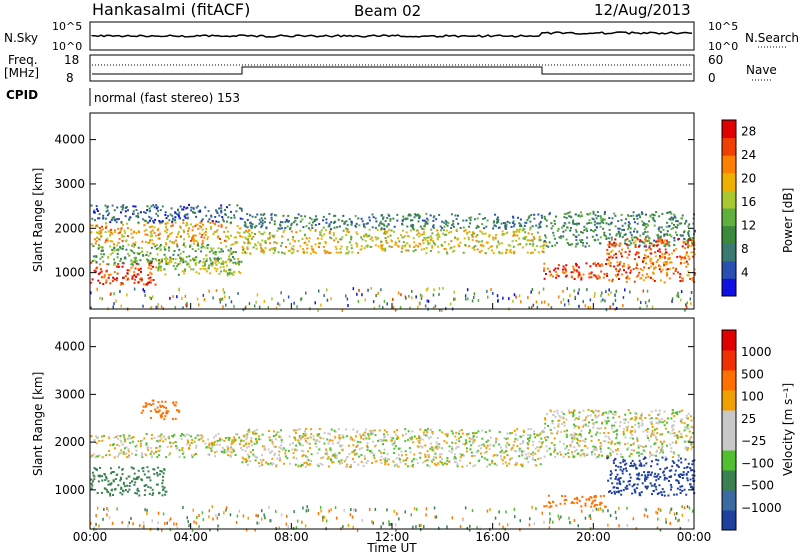 This screenshot has width=800, height=554. What do you see at coordinates (23, 60) in the screenshot?
I see `freq-label-top: Freq.` at bounding box center [23, 60].